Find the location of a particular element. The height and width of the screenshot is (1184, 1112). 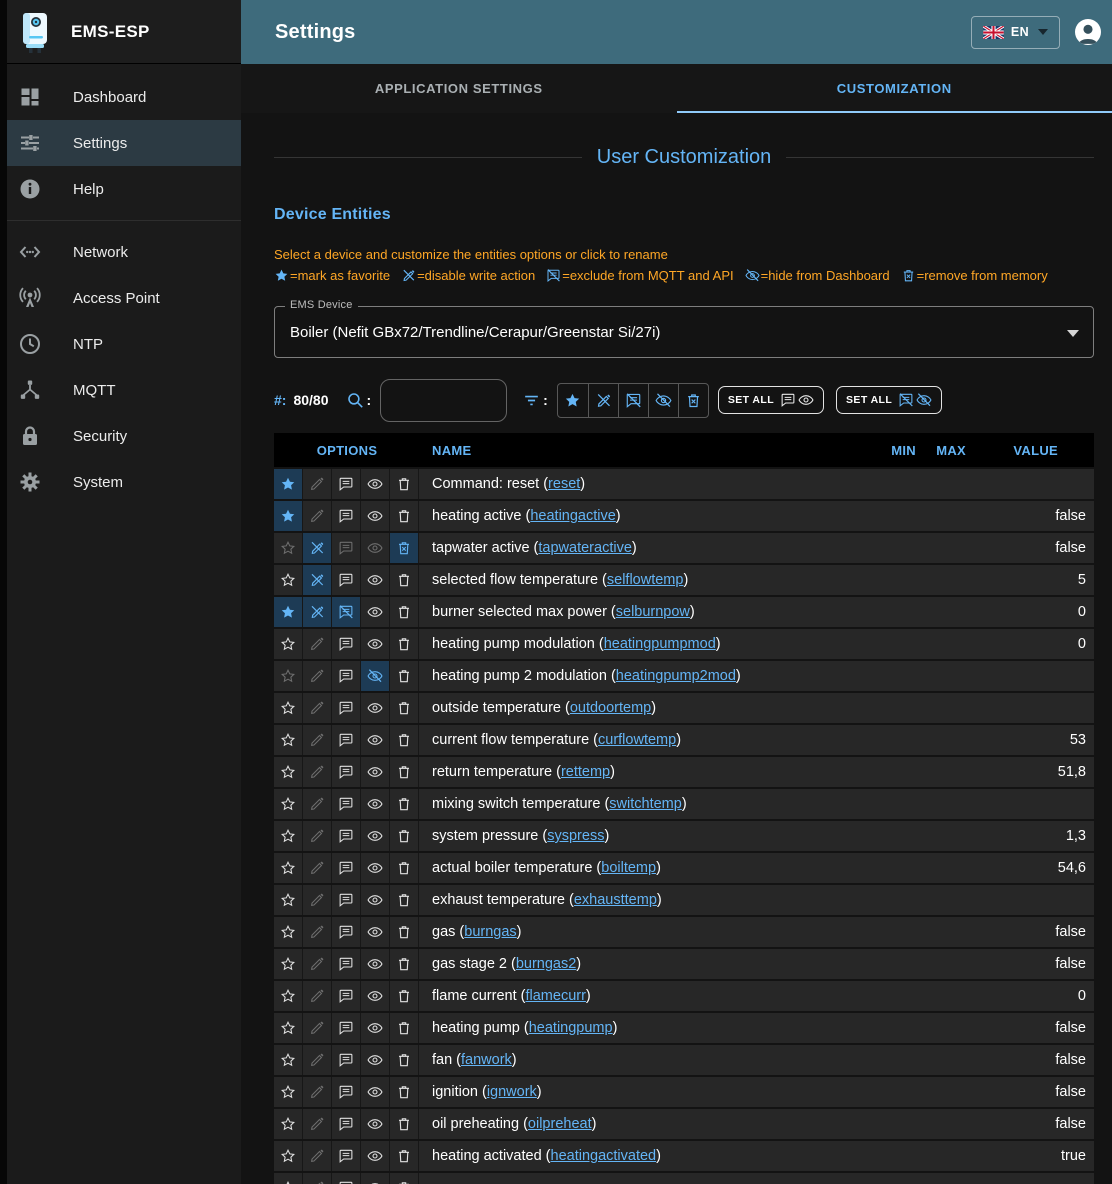

entity-code-link: switchtemp is located at coordinates (645, 804).